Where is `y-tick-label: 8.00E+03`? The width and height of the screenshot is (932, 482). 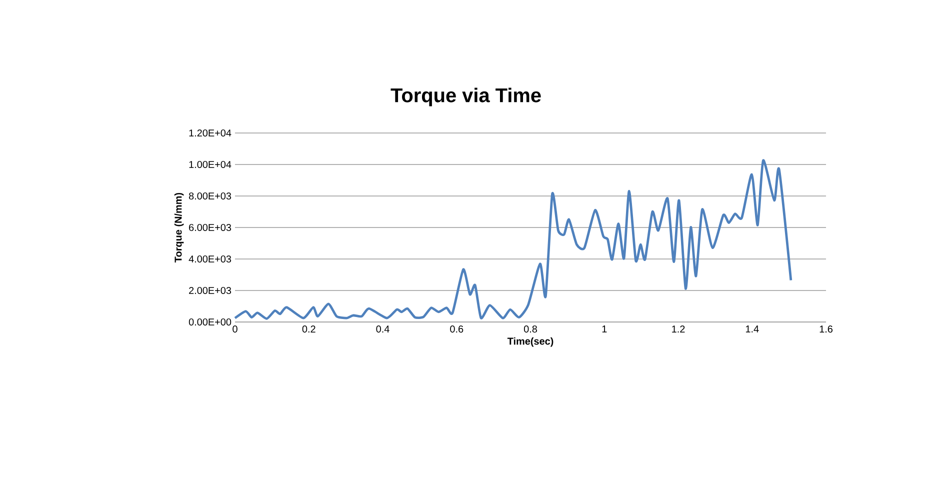 y-tick-label: 8.00E+03 is located at coordinates (210, 196).